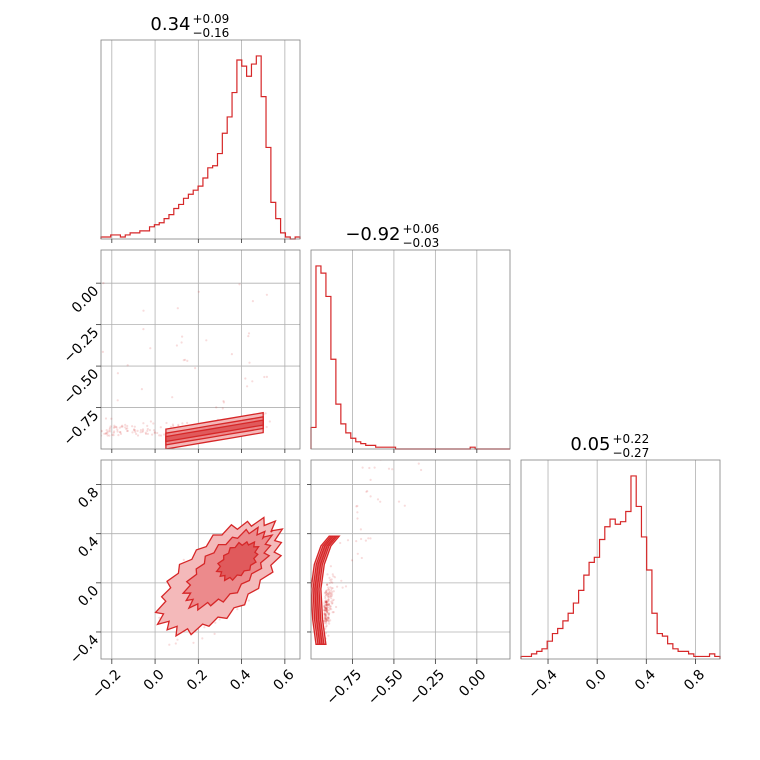 The width and height of the screenshot is (760, 760). I want to click on y-tick-label: 0.0, so click(88, 596).